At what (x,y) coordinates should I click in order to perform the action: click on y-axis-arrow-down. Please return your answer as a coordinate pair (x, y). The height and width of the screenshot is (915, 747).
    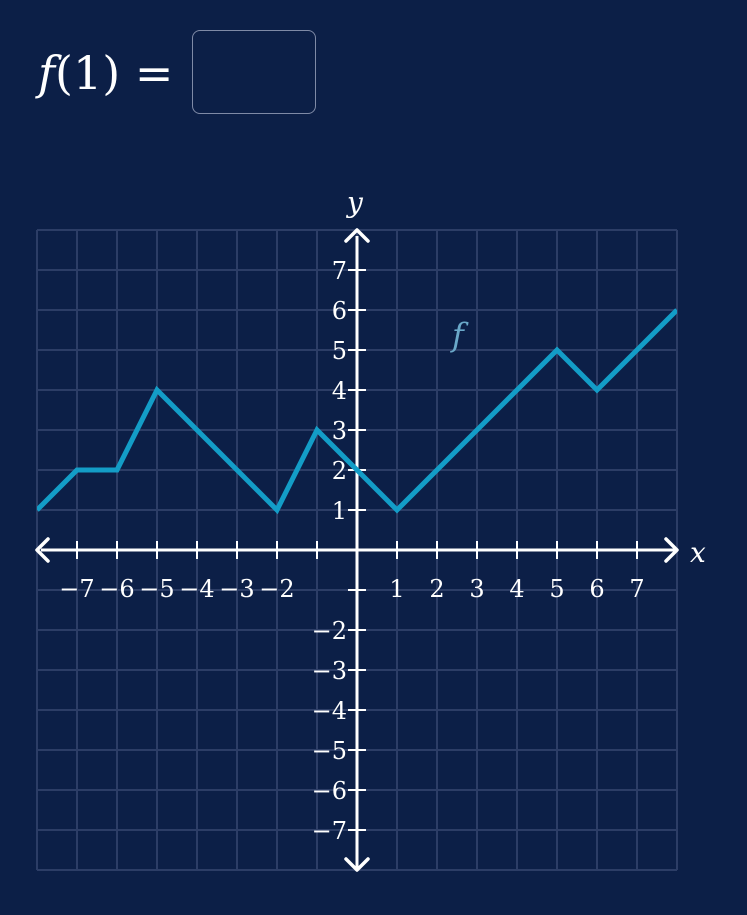
    Looking at the image, I should click on (357, 864).